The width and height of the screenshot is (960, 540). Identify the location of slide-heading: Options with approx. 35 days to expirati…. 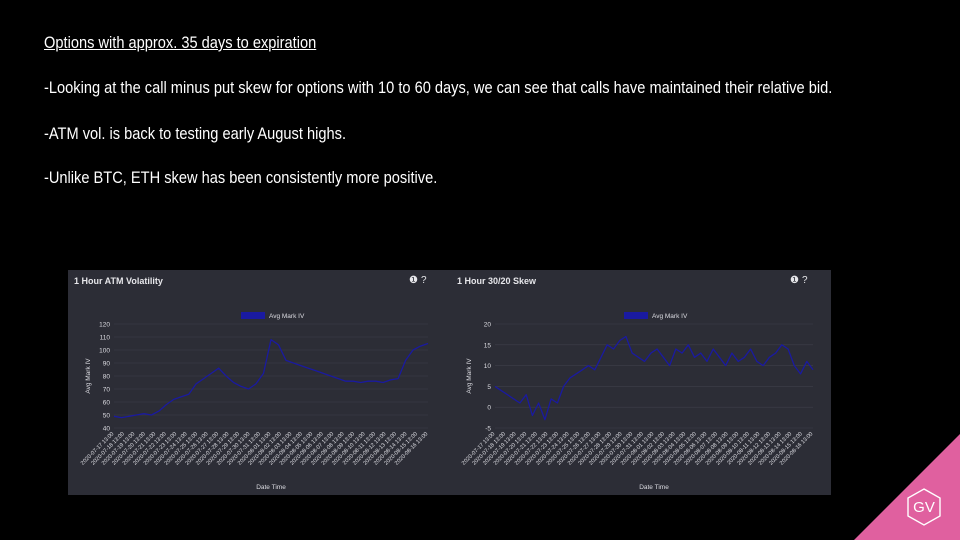
(180, 42).